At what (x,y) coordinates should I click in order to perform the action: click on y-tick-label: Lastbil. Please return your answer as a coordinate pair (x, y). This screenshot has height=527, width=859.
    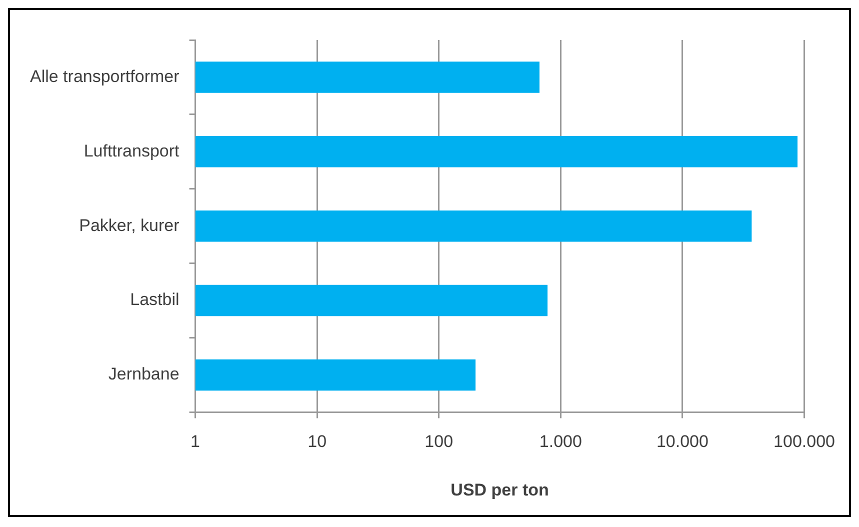
    Looking at the image, I should click on (155, 300).